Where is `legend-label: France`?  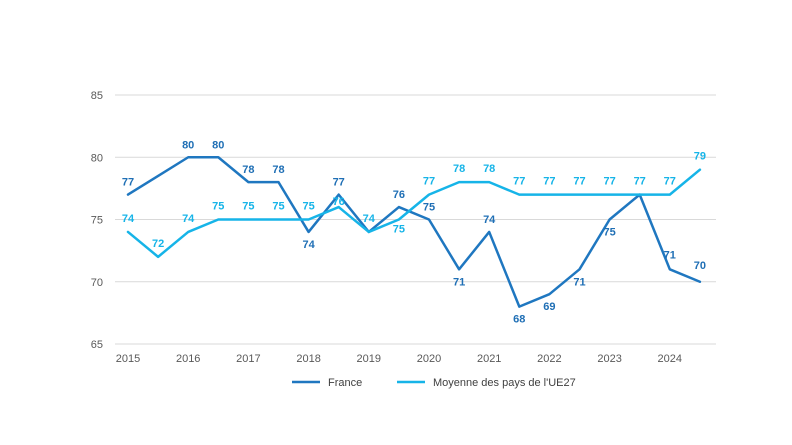
legend-label: France is located at coordinates (345, 383).